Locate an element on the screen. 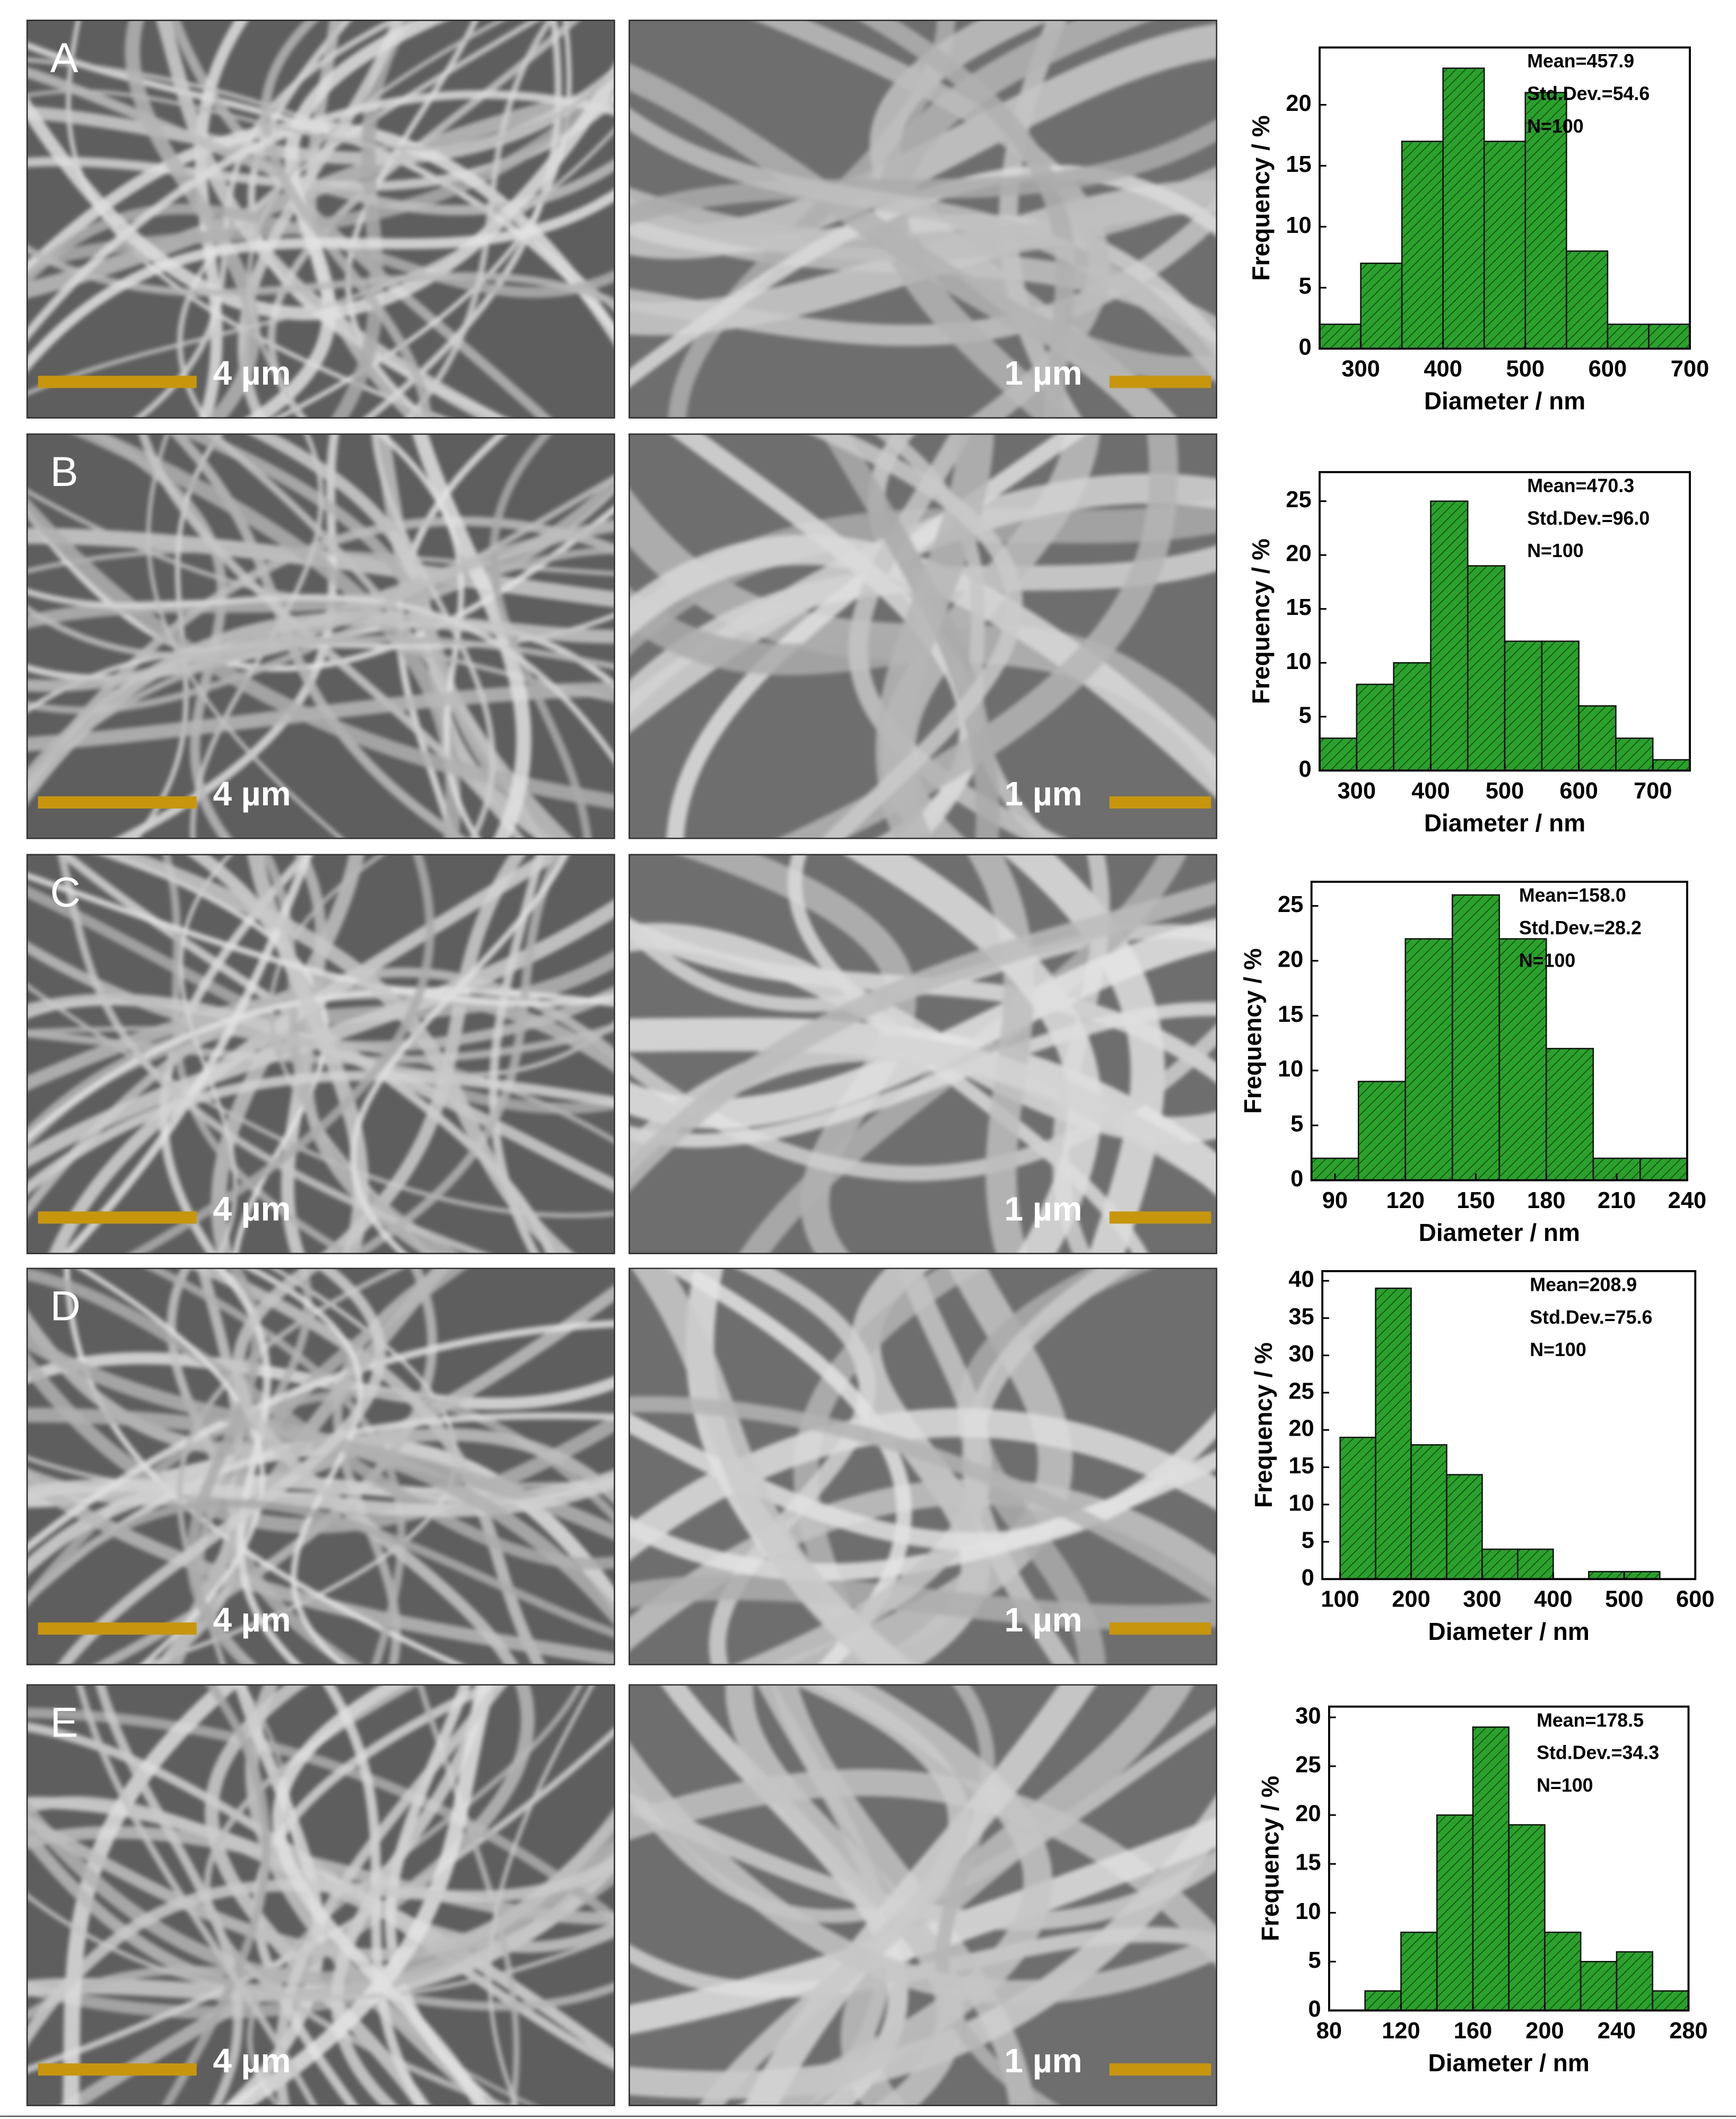 The image size is (1736, 2119). y-tick-label: 40 is located at coordinates (1301, 1279).